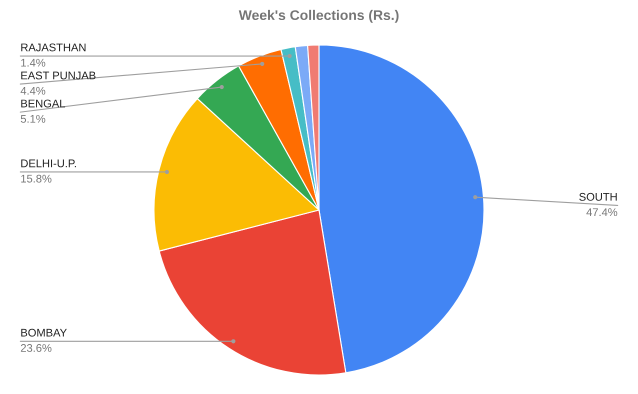 The image size is (638, 394). I want to click on data-label: 5.1%, so click(33, 118).